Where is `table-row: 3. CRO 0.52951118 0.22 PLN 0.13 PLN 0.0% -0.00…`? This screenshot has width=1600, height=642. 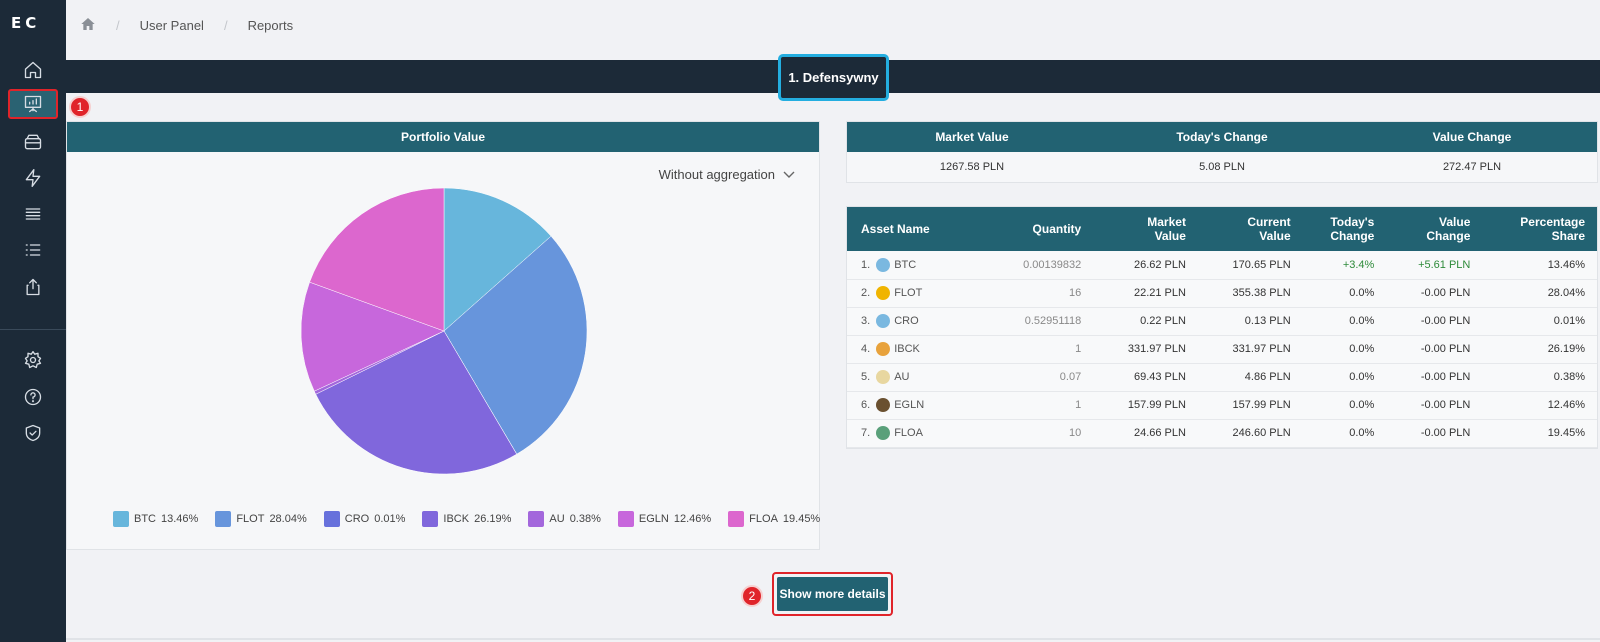 table-row: 3. CRO 0.52951118 0.22 PLN 0.13 PLN 0.0% -0.00… is located at coordinates (1222, 321).